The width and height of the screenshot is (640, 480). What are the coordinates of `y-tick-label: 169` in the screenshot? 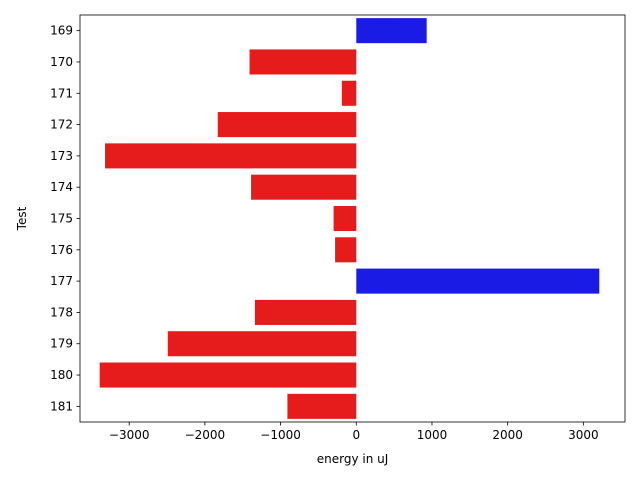 It's located at (61, 31).